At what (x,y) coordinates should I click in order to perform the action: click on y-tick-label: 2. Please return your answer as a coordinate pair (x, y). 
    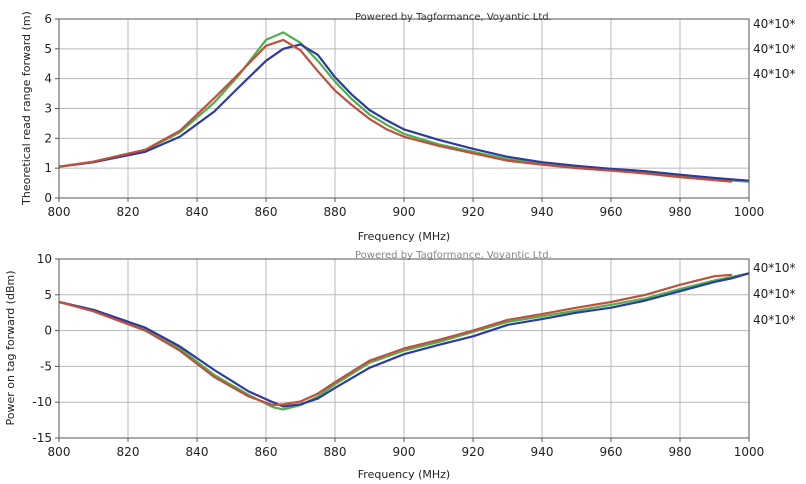
    Looking at the image, I should click on (48, 138).